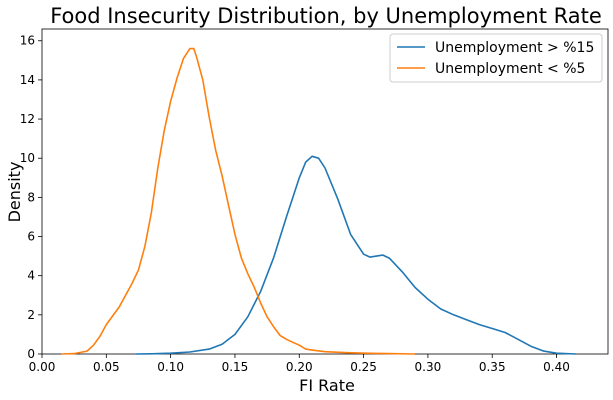 The image size is (613, 400). I want to click on y-tick-label: 0, so click(31, 354).